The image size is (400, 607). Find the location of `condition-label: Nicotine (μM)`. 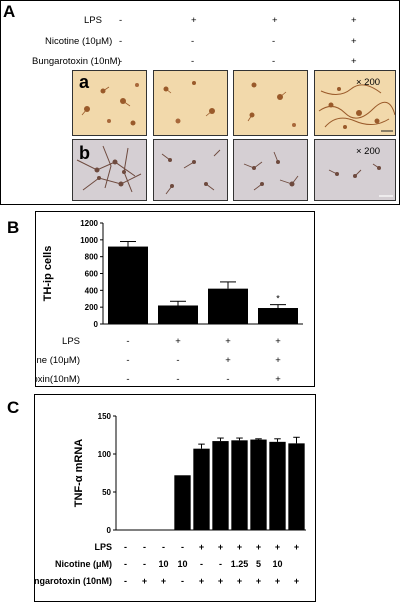

condition-label: Nicotine (μM) is located at coordinates (83, 564).